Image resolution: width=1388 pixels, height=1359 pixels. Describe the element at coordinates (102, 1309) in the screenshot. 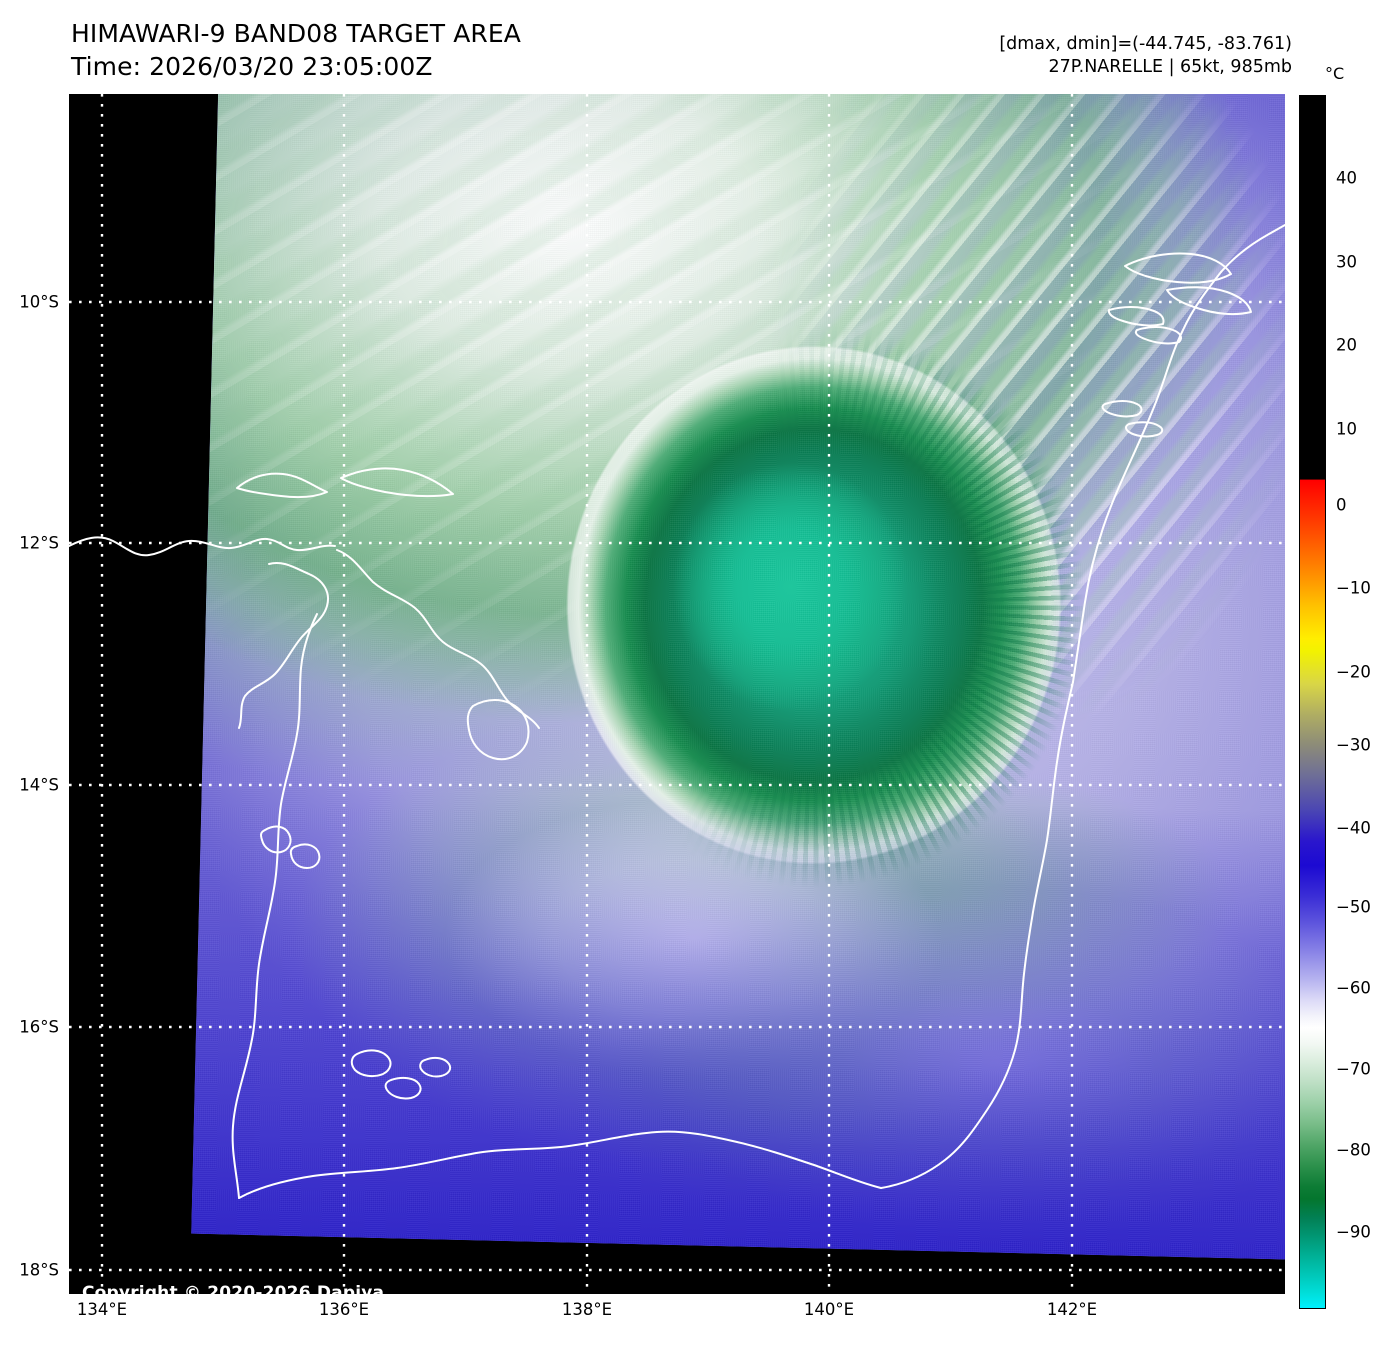

I see `xtick-134E: 134°E` at that location.